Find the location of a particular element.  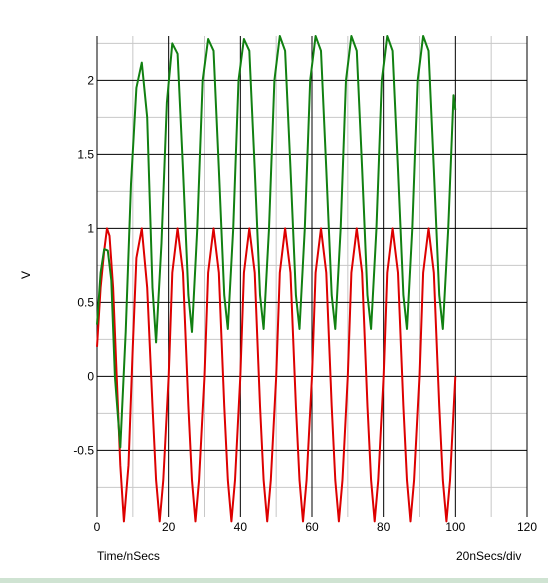

y-tick-label: -0.5 is located at coordinates (83, 450).